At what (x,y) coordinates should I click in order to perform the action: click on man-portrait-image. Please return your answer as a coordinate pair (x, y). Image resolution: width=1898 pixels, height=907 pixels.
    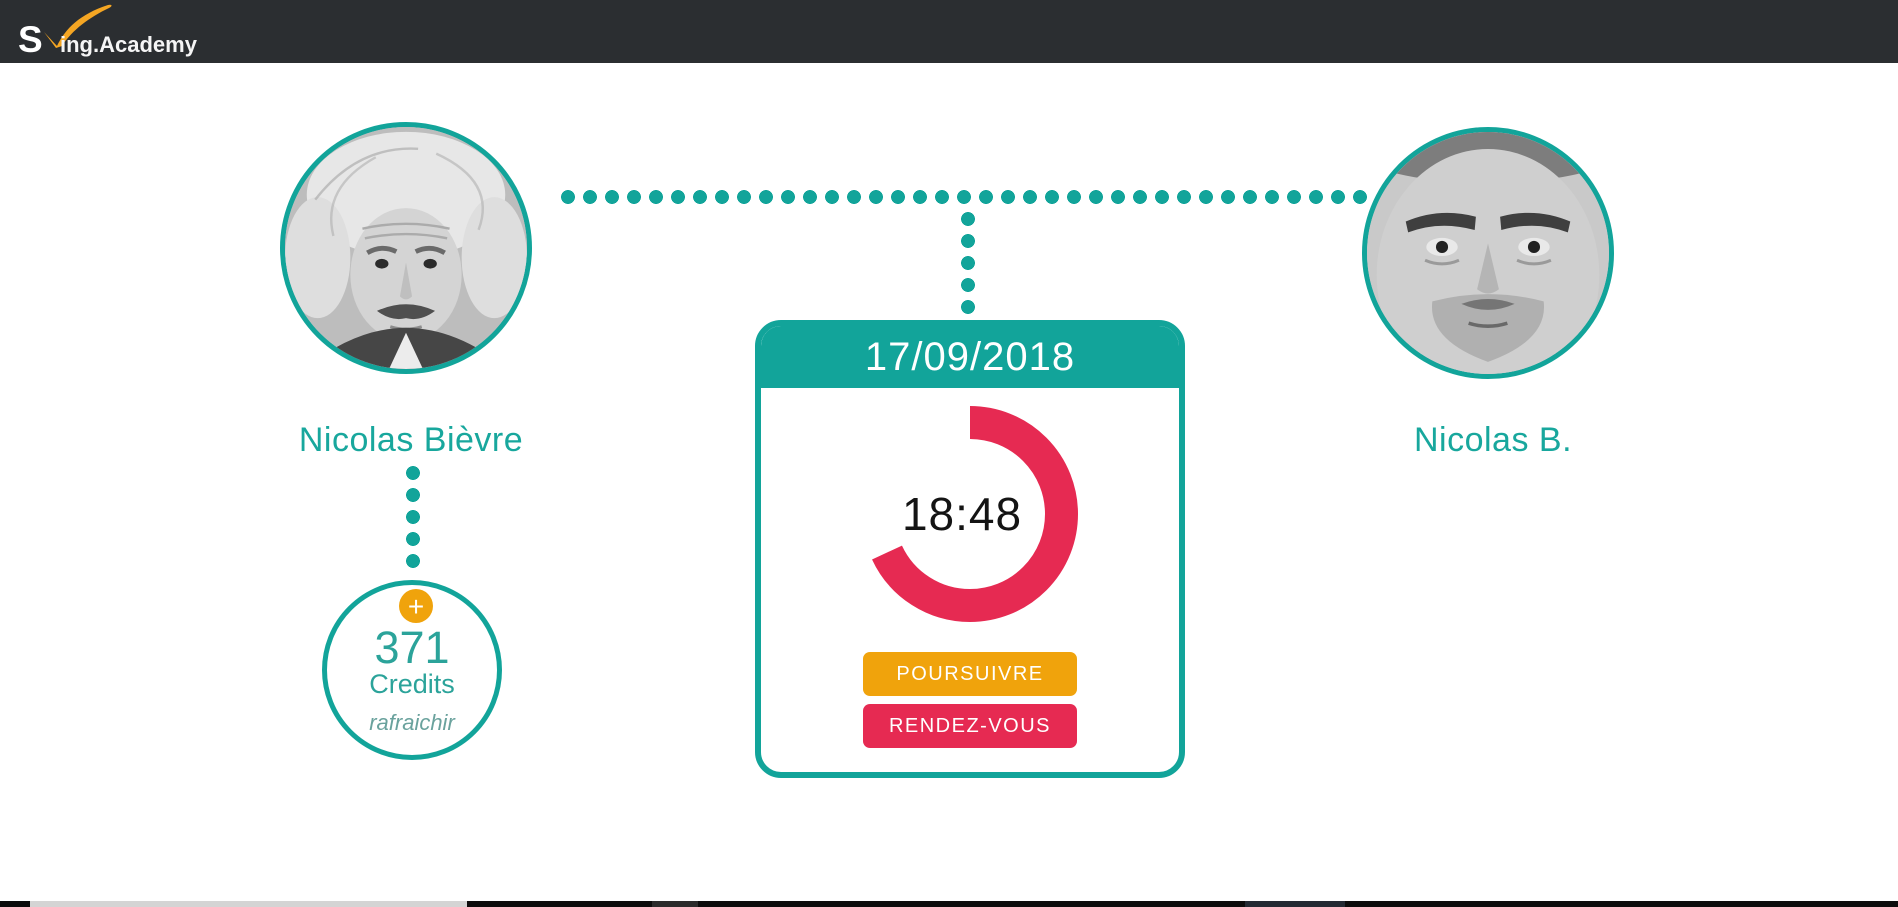
    Looking at the image, I should click on (1488, 253).